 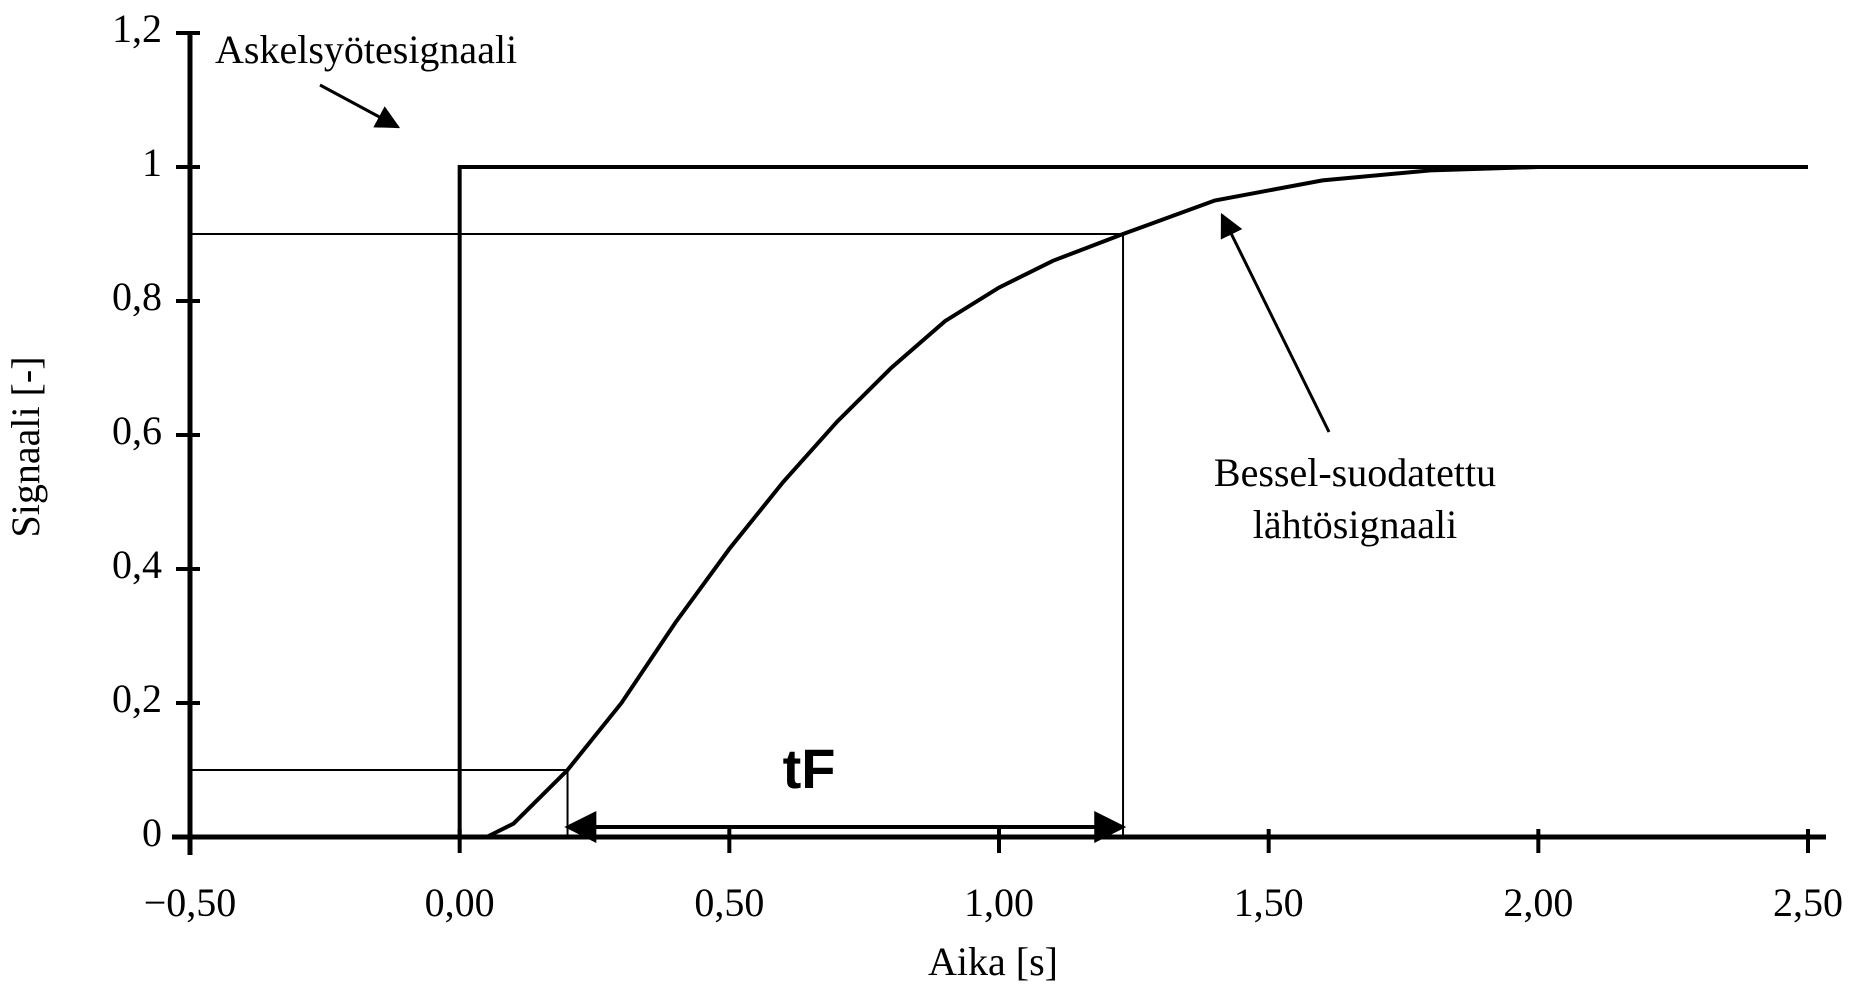 I want to click on x-tick-label: 1,50, so click(x=1269, y=902).